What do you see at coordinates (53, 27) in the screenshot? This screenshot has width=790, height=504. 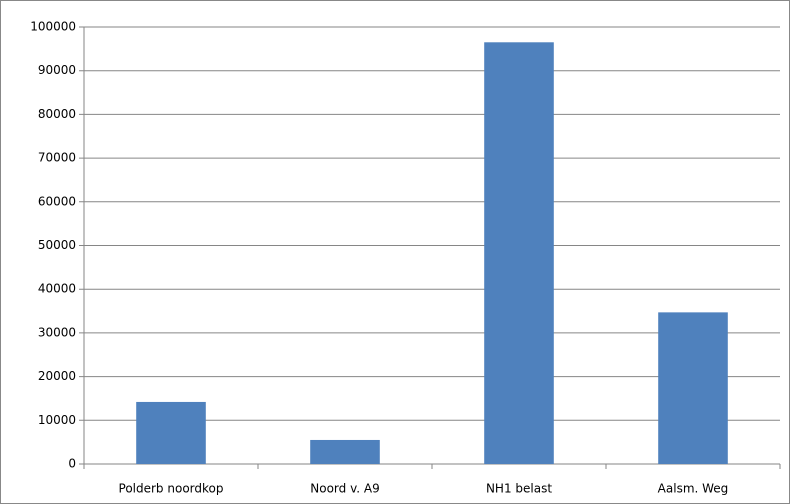 I see `y-tick-label: 100000` at bounding box center [53, 27].